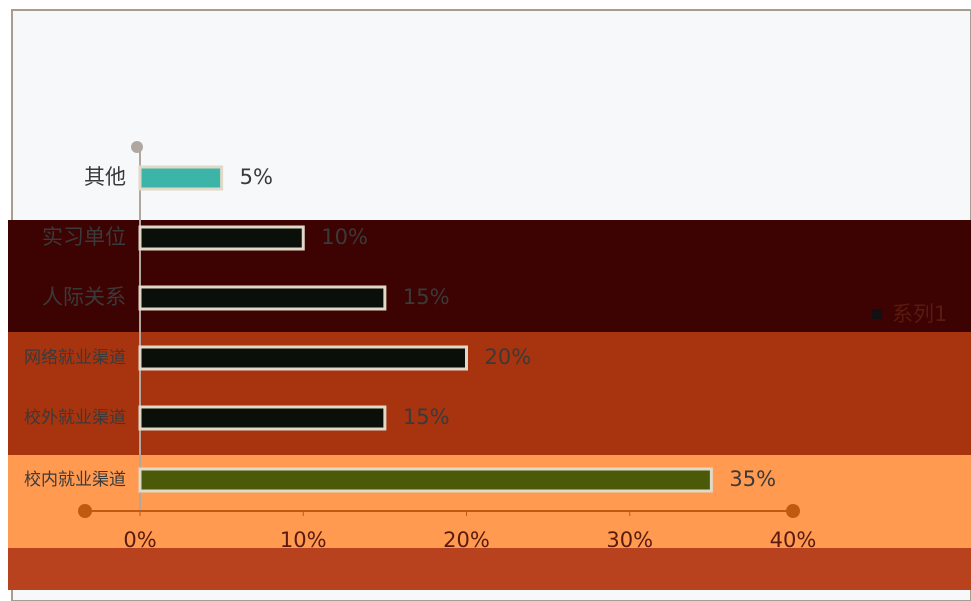 The image size is (971, 601). I want to click on x-tick-label: 40%, so click(793, 540).